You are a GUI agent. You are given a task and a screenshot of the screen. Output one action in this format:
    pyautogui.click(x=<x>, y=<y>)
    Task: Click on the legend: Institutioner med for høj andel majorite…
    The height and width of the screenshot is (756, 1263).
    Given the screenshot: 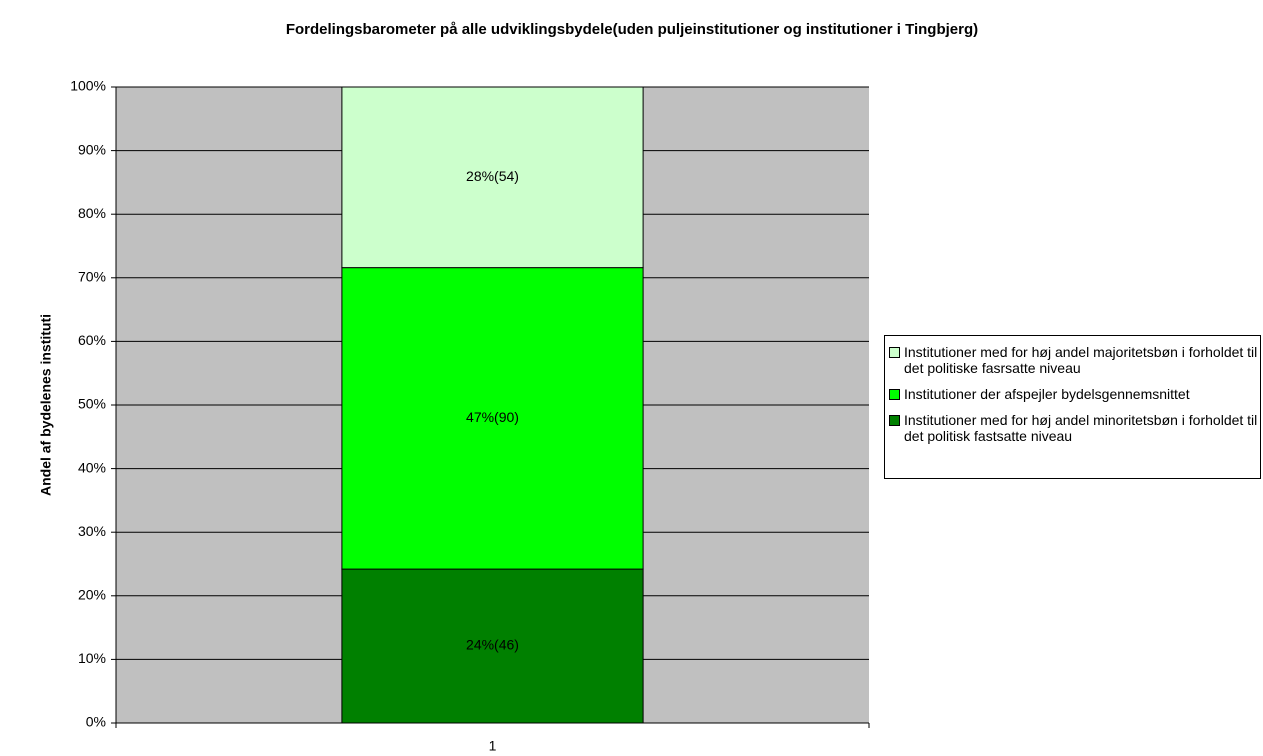 What is the action you would take?
    pyautogui.click(x=1072, y=407)
    